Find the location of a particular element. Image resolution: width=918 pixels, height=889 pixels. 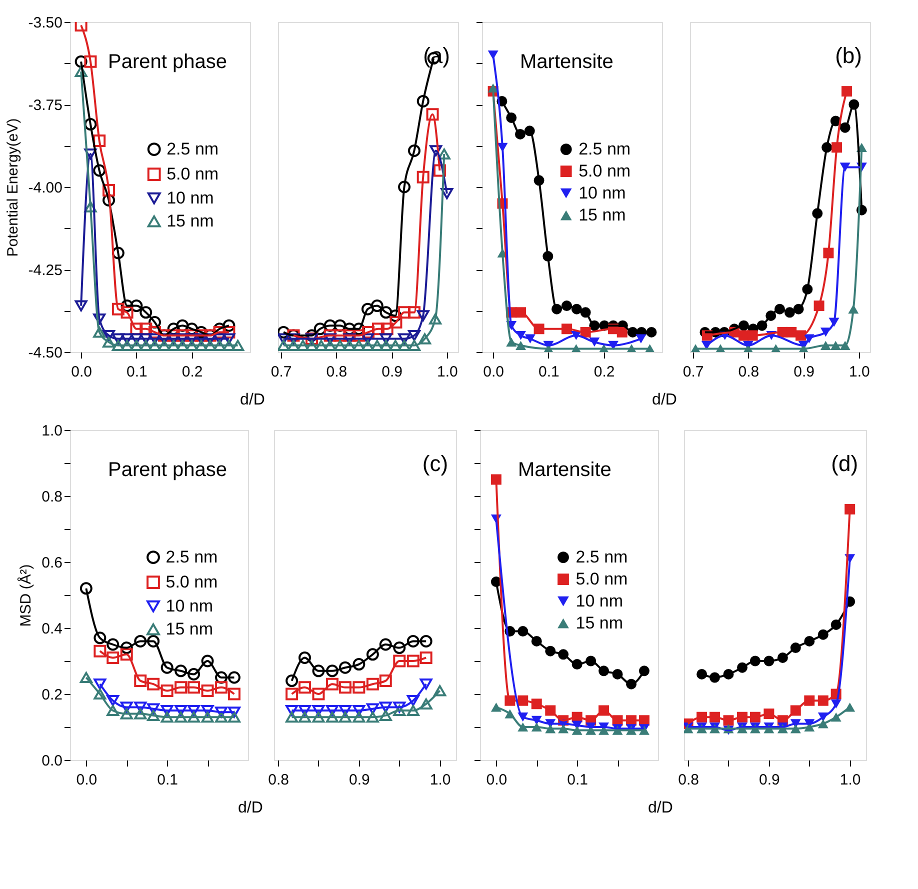

y-tick-label: 1.0 is located at coordinates (52, 431).